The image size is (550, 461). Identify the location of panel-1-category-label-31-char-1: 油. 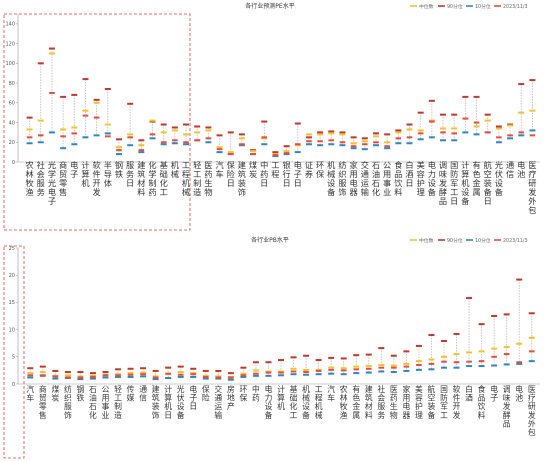
(376, 174).